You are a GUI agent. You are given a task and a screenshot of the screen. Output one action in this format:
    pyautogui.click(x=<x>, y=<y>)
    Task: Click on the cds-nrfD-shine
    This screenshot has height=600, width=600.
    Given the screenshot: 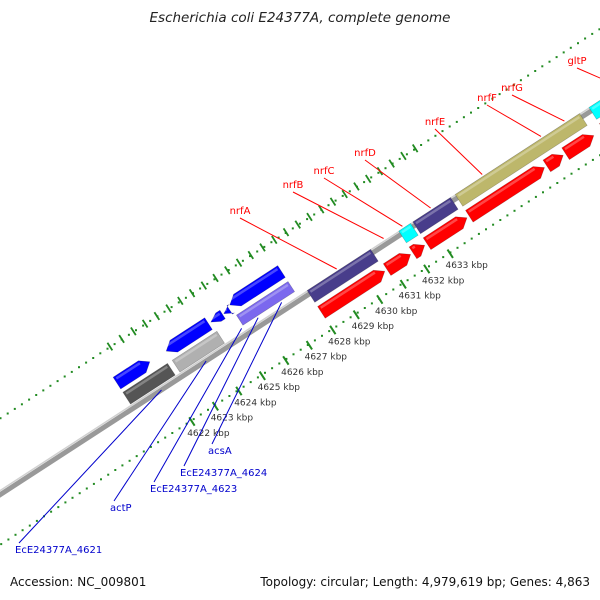 What is the action you would take?
    pyautogui.click(x=441, y=229)
    